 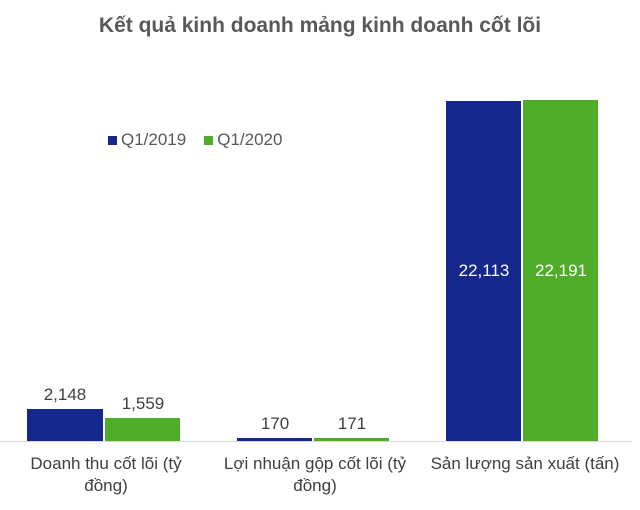 What do you see at coordinates (316, 441) in the screenshot?
I see `x-axis-line` at bounding box center [316, 441].